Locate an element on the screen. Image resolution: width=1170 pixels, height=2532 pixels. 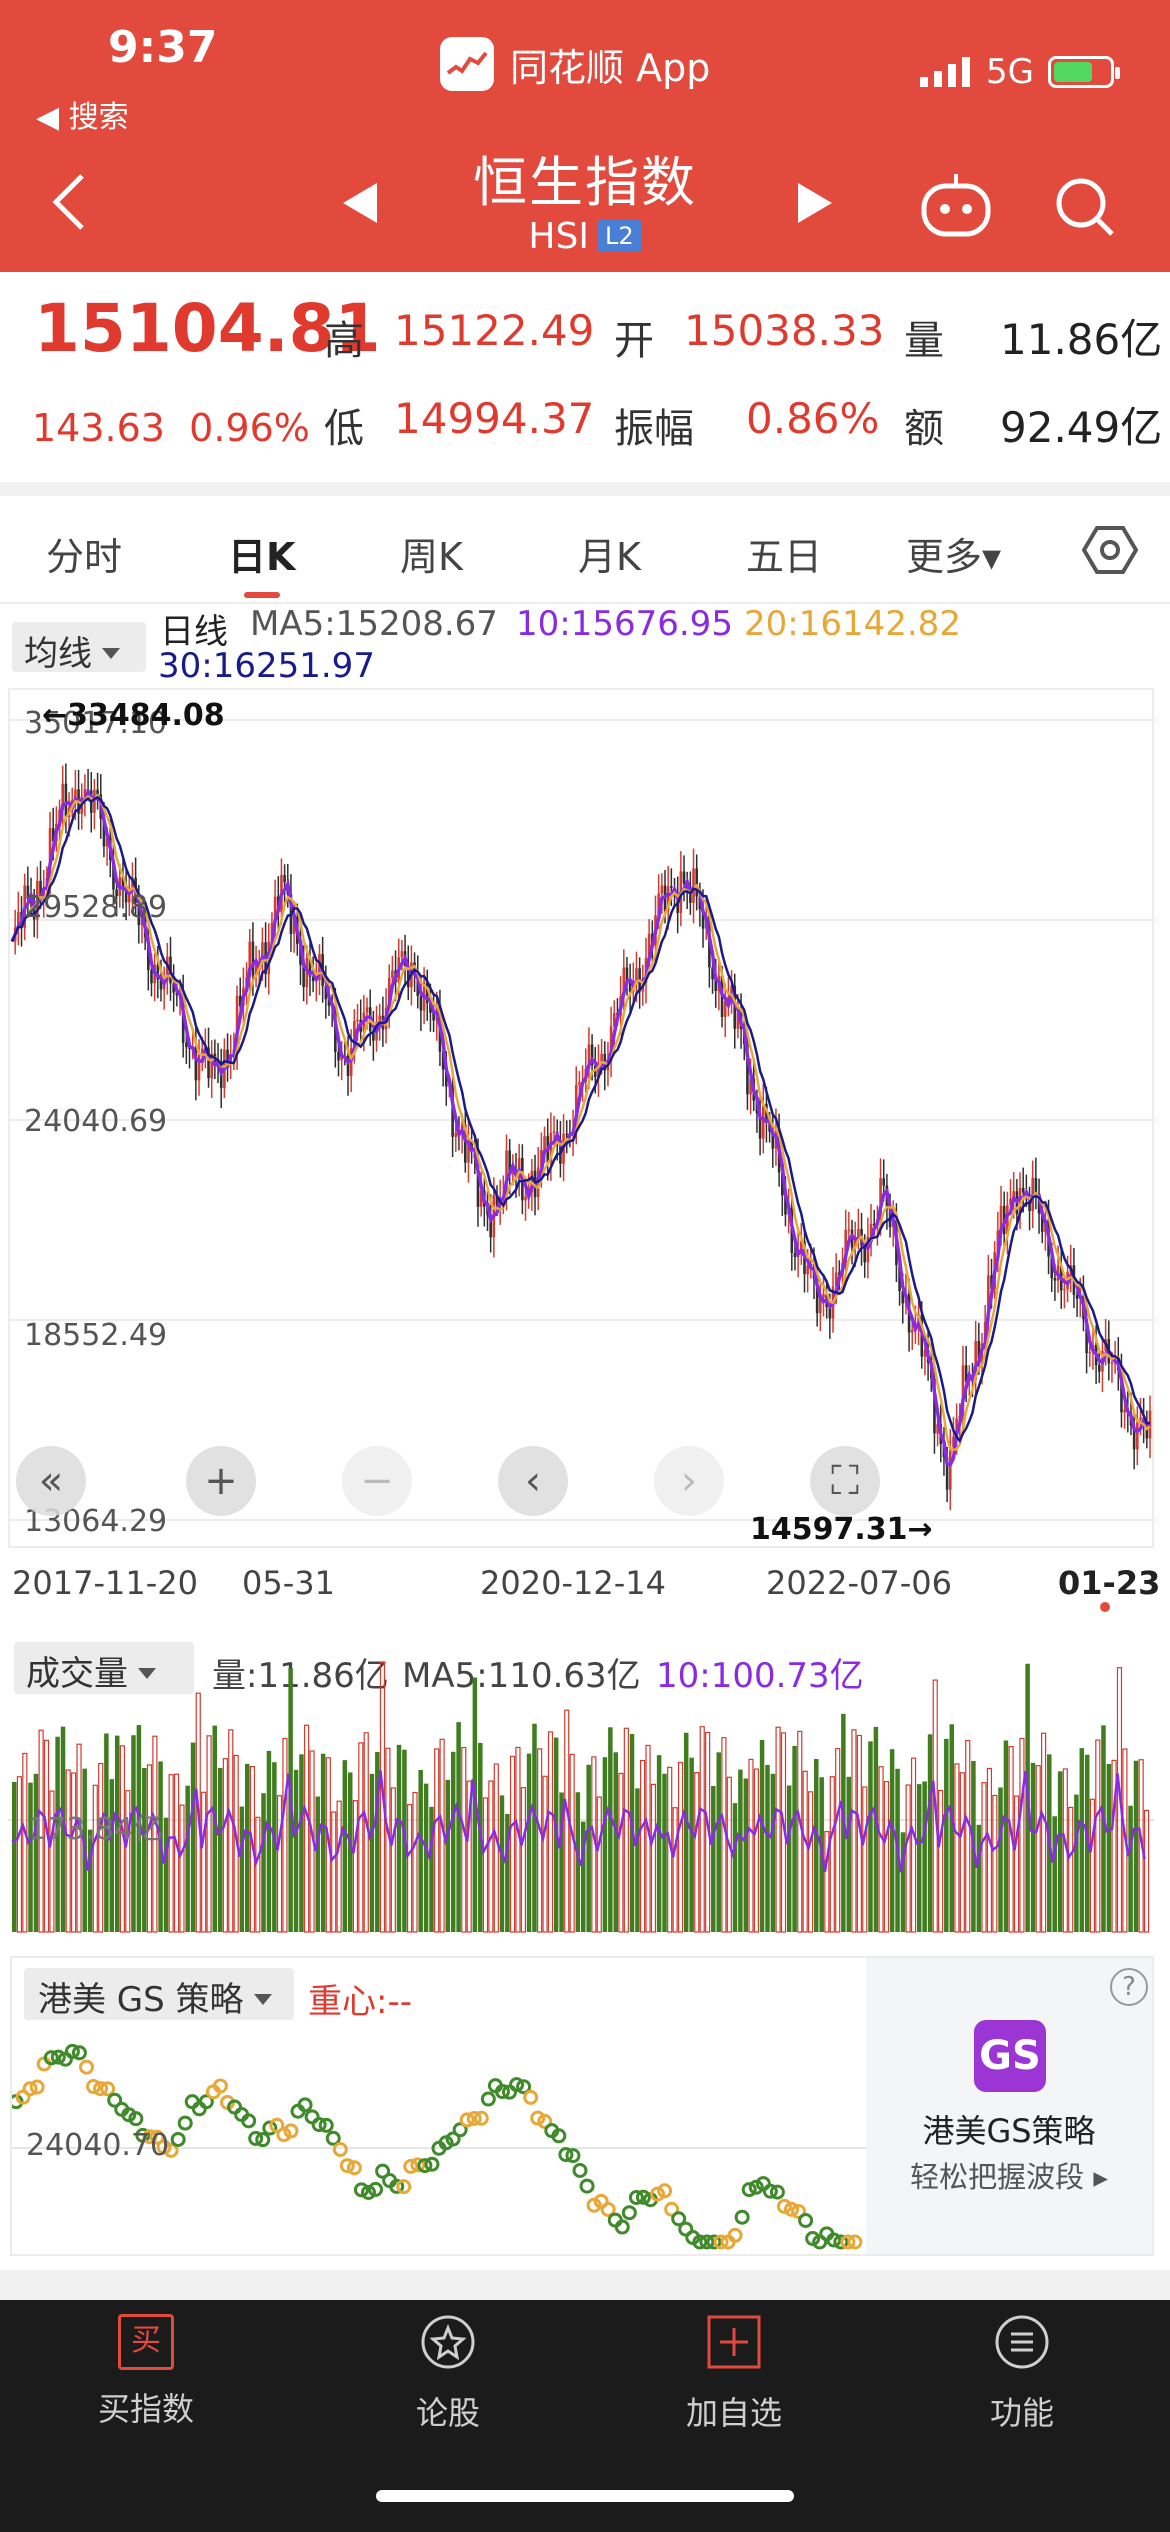
ma-select: 均线 is located at coordinates (79, 648).